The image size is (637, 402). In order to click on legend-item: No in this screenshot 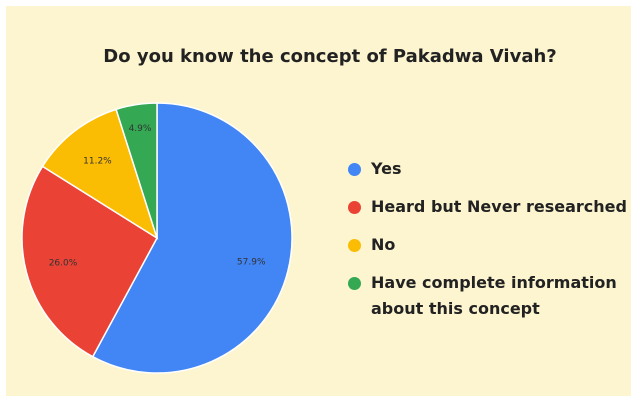, I will do `click(492, 245)`.